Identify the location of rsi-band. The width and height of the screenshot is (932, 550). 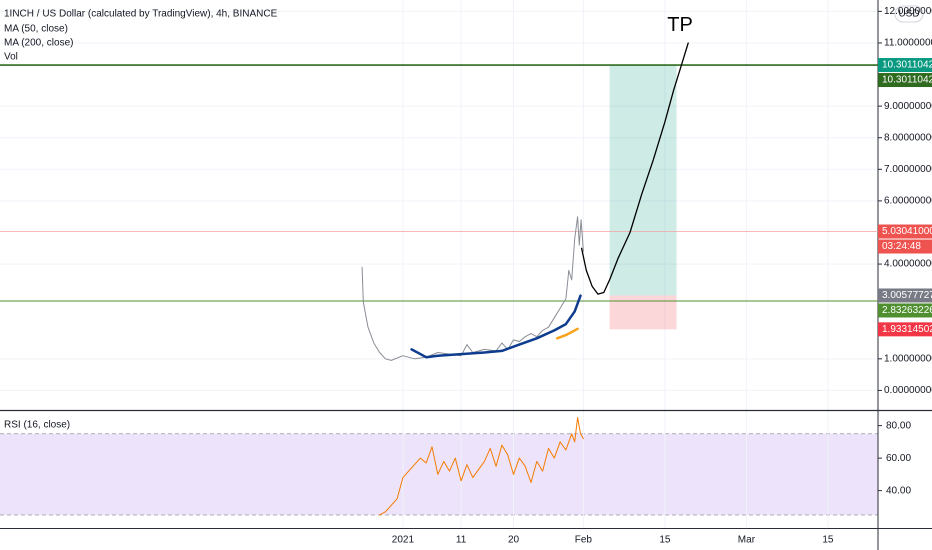
(439, 474).